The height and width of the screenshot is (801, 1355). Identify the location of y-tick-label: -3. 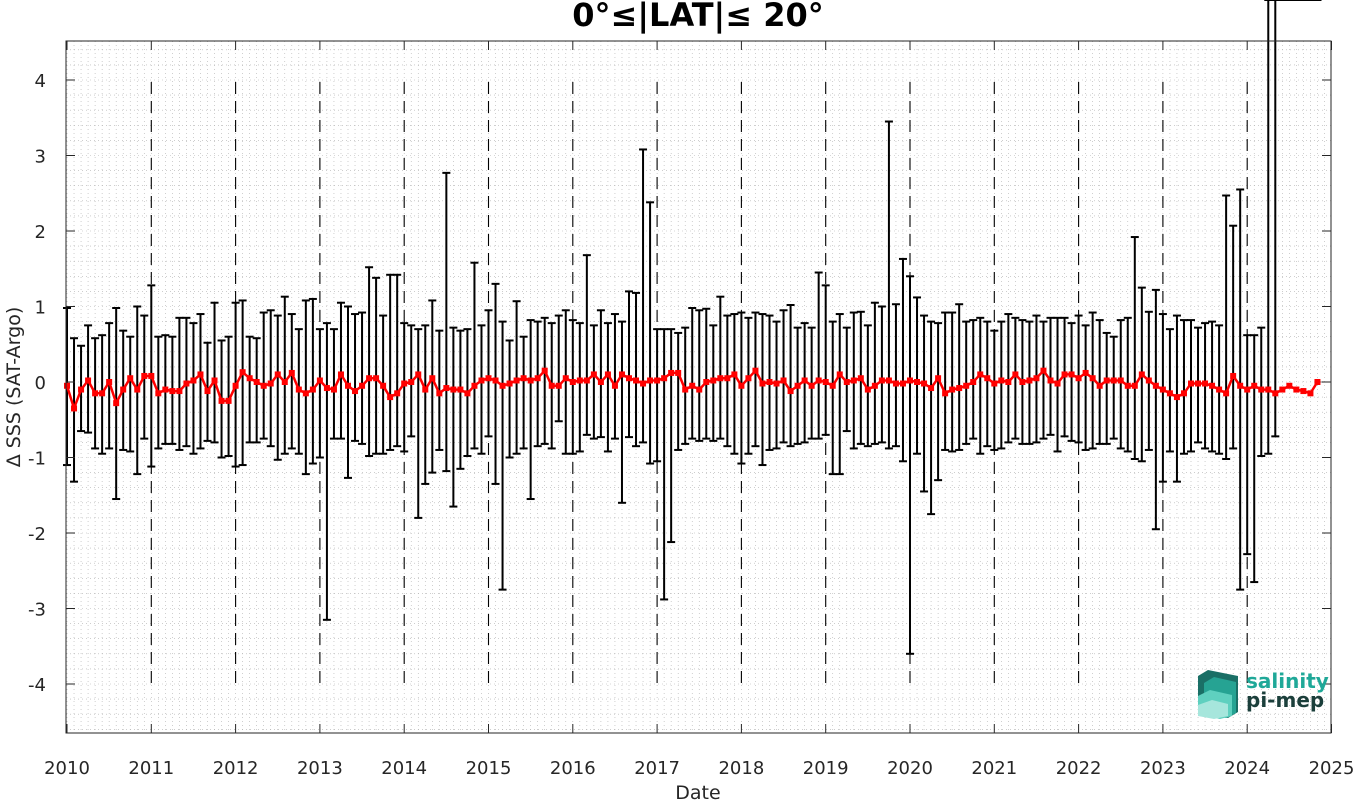
(37, 610).